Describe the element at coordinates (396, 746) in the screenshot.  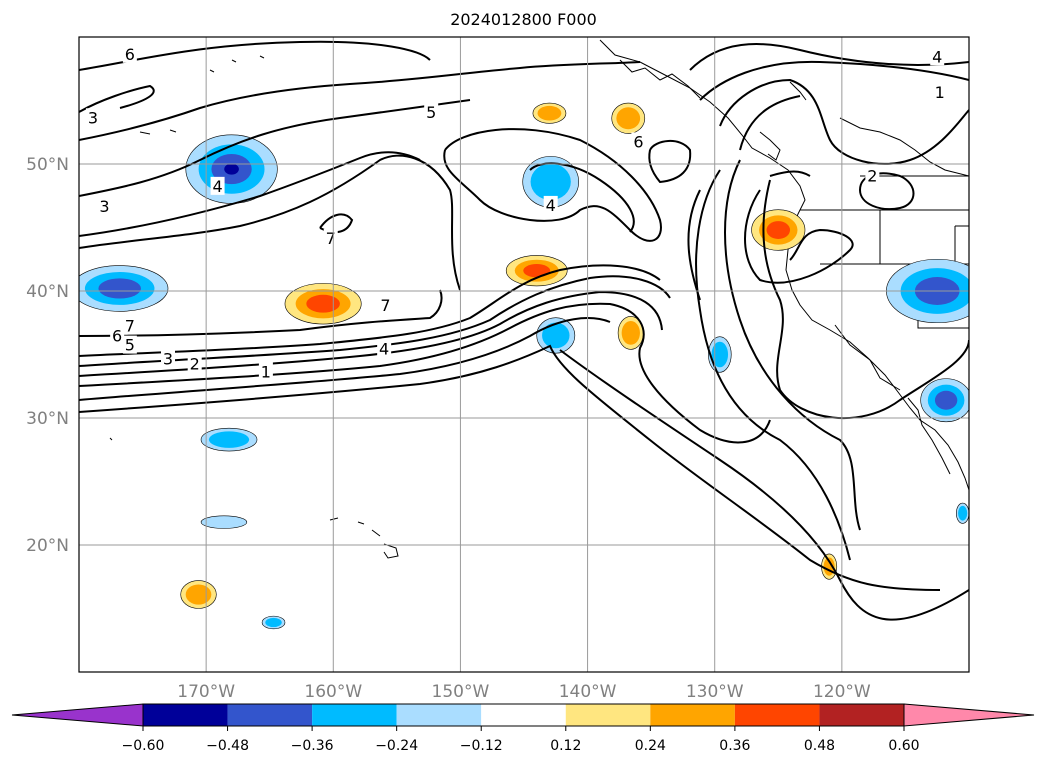
I see `colorbar-tick-label: −0.24` at that location.